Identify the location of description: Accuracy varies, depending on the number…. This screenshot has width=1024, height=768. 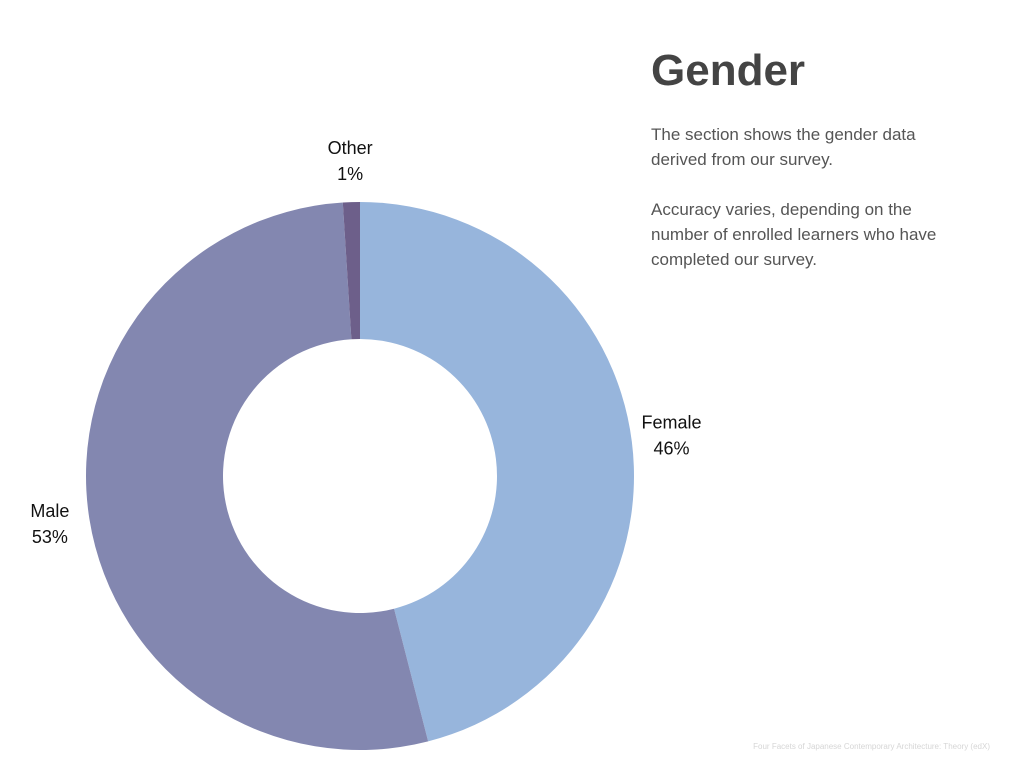
(794, 234).